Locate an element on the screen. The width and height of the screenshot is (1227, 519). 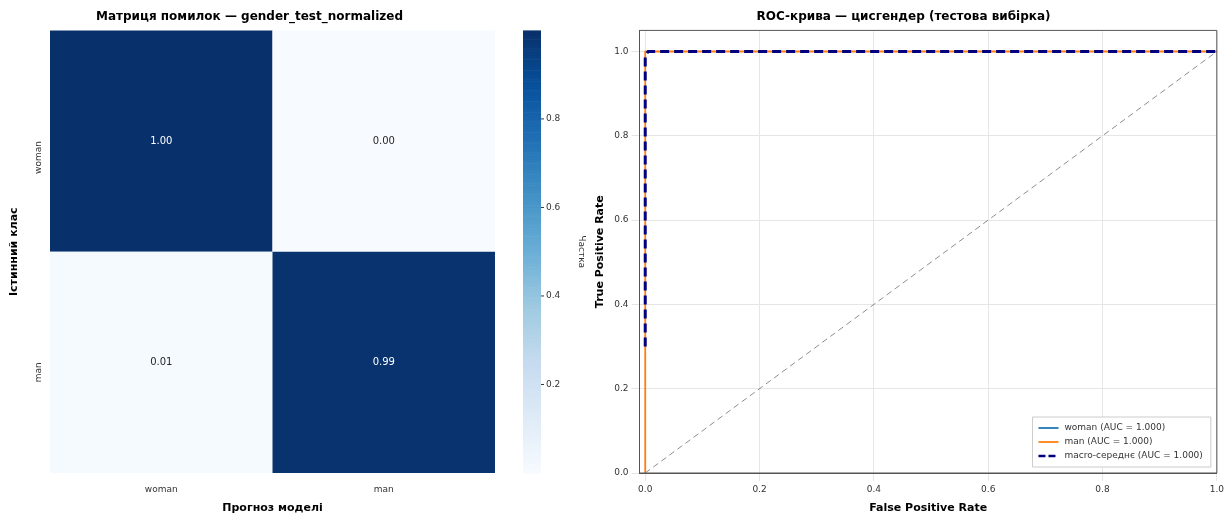
legend-label: man (AUC = 1.000) is located at coordinates (1108, 441).